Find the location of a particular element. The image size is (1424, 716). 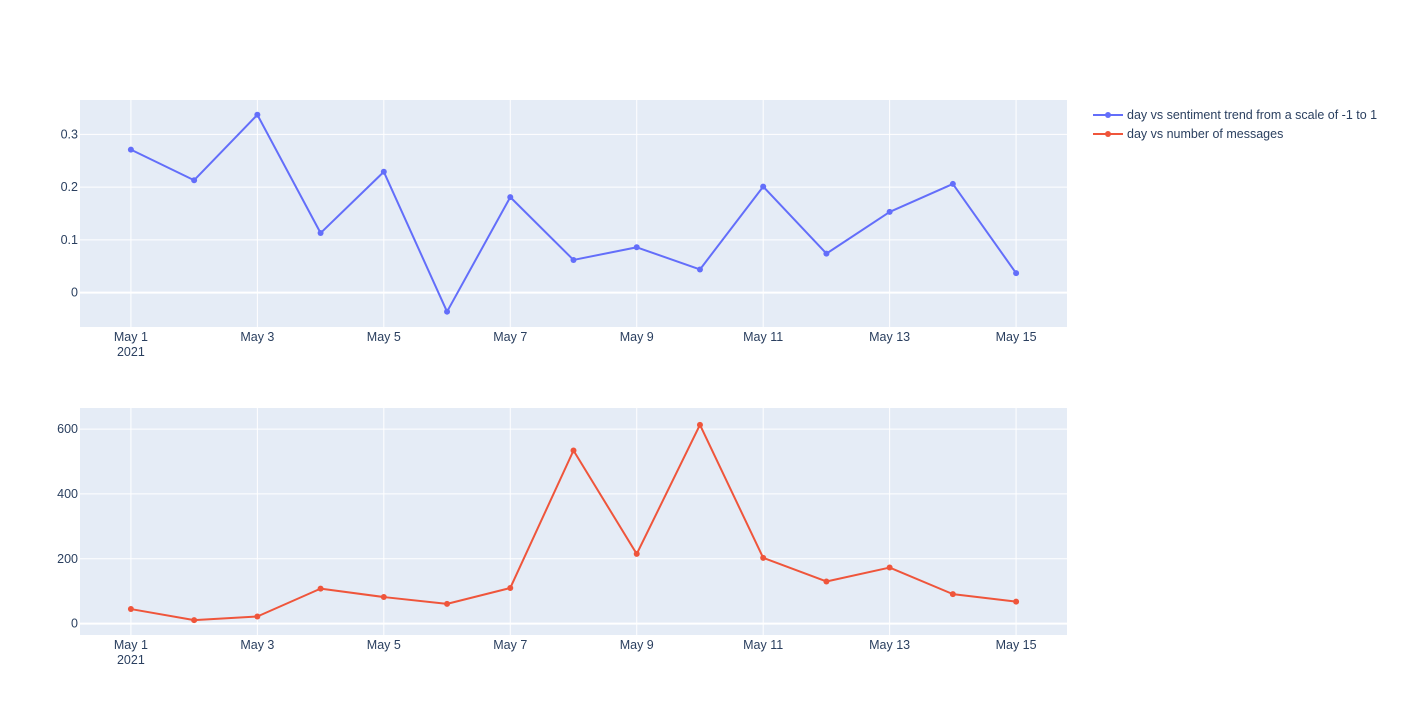

y-tick-label: 0.1 is located at coordinates (69, 240).